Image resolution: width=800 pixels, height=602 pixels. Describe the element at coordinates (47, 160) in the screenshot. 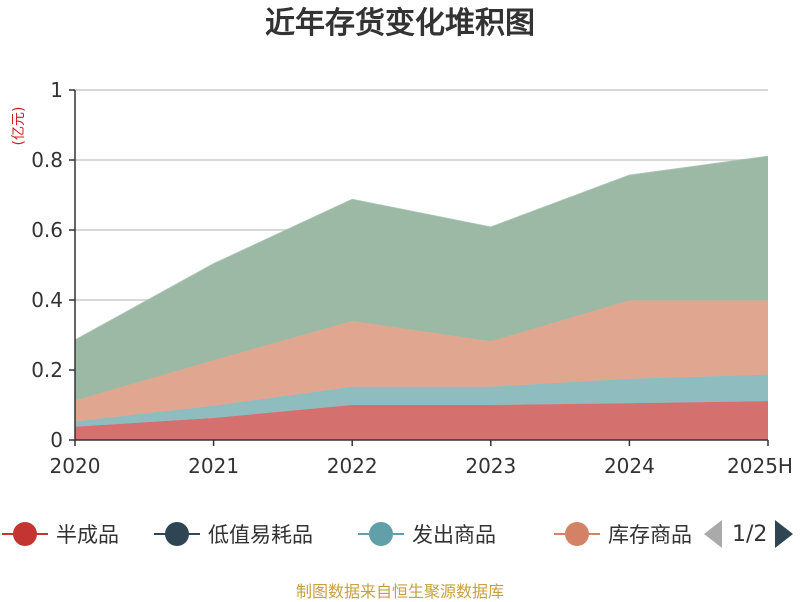

I see `y-tick-label: 0.8` at that location.